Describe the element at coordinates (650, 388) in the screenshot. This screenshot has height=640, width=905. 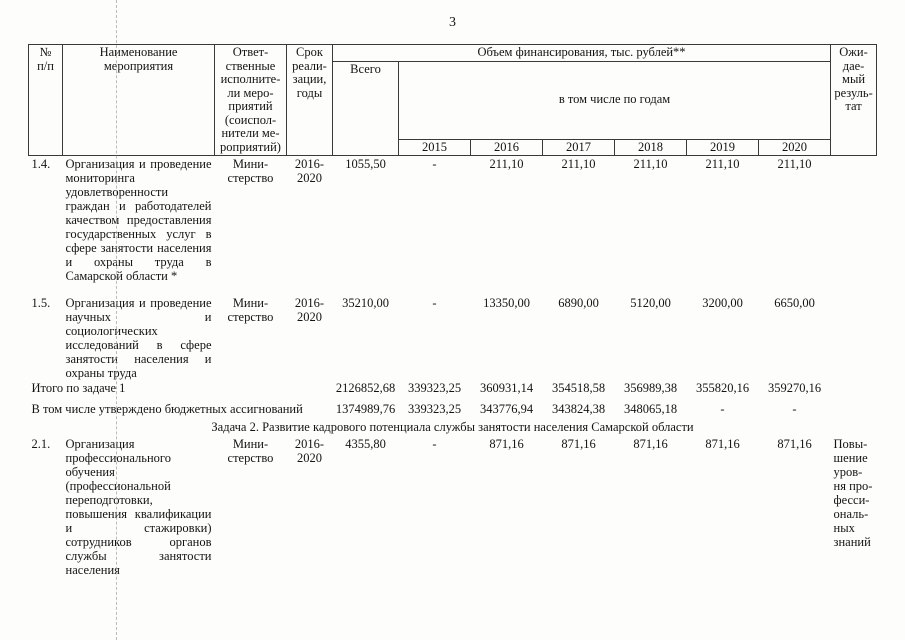
I see `amount-2018: 356989,38` at that location.